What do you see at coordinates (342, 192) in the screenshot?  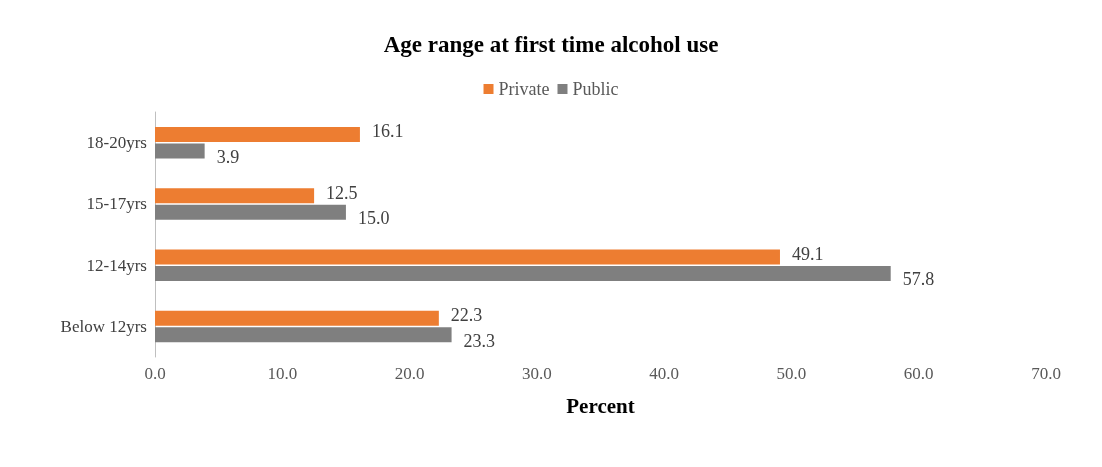 I see `data-label: 12.5` at bounding box center [342, 192].